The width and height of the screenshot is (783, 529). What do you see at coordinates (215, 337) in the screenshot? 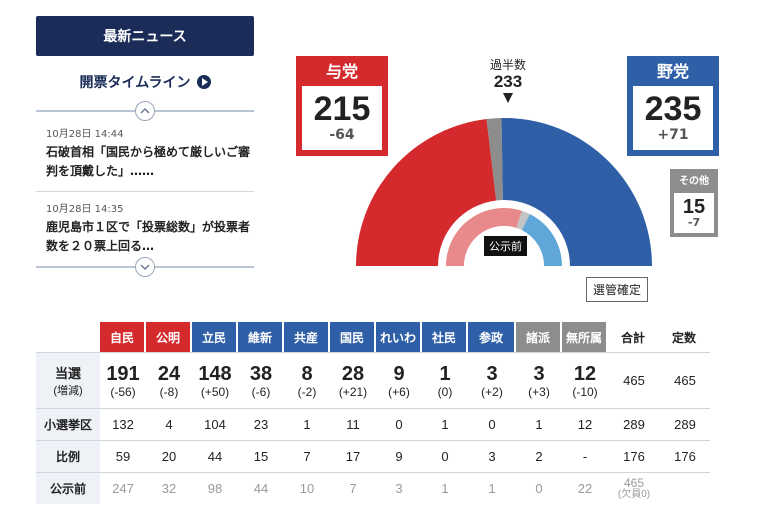
I see `party-header: 立民` at bounding box center [215, 337].